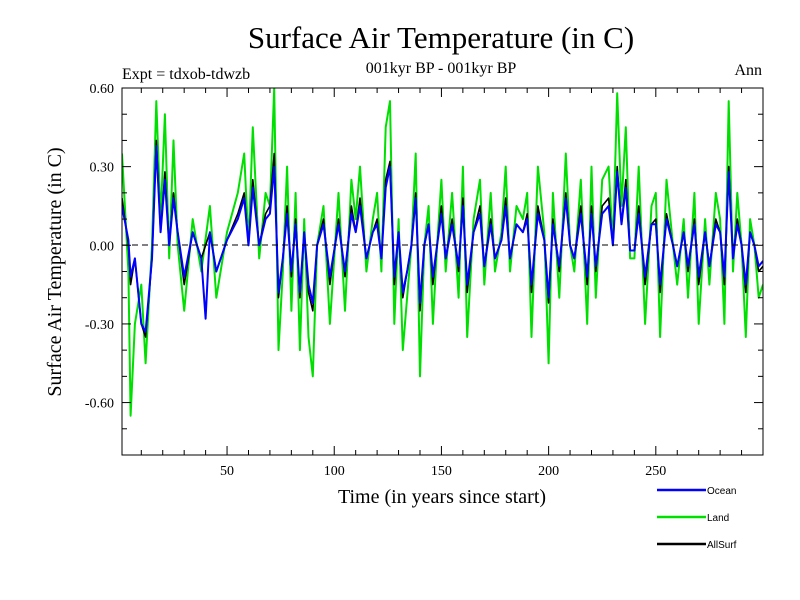 This screenshot has height=600, width=800. I want to click on y-tick-label: -0.60, so click(99, 404).